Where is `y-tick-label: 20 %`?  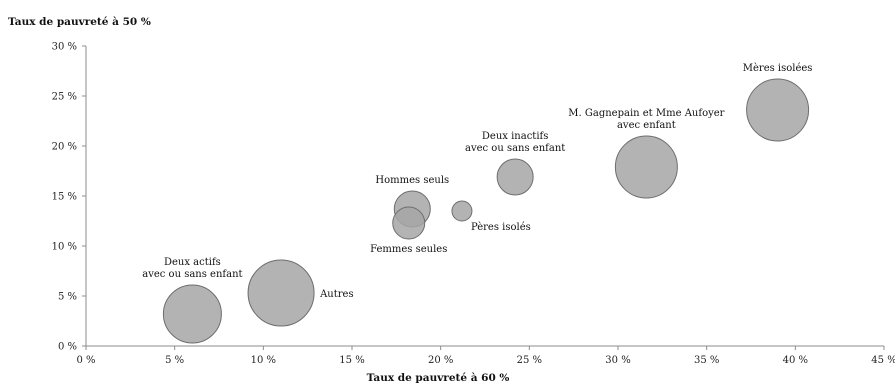 y-tick-label: 20 % is located at coordinates (64, 147).